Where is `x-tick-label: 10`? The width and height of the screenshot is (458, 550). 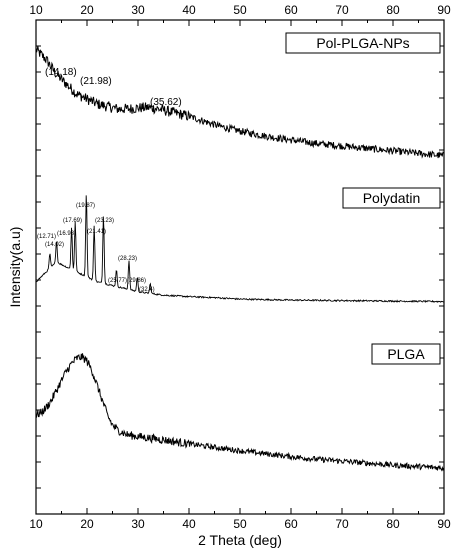 x-tick-label: 10 is located at coordinates (36, 524).